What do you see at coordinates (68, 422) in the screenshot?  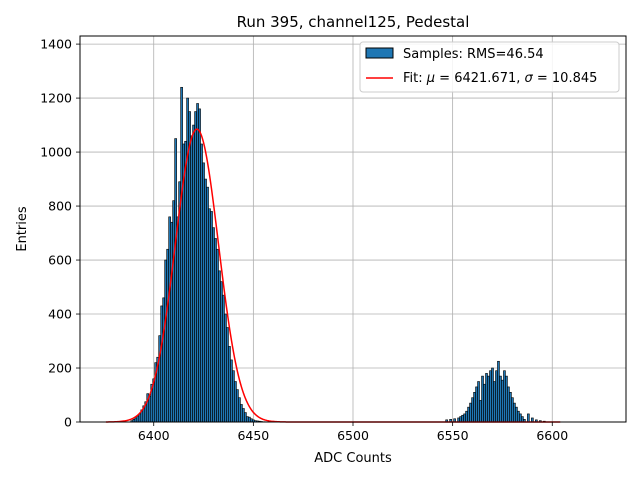 I see `y-tick-label: 0` at bounding box center [68, 422].